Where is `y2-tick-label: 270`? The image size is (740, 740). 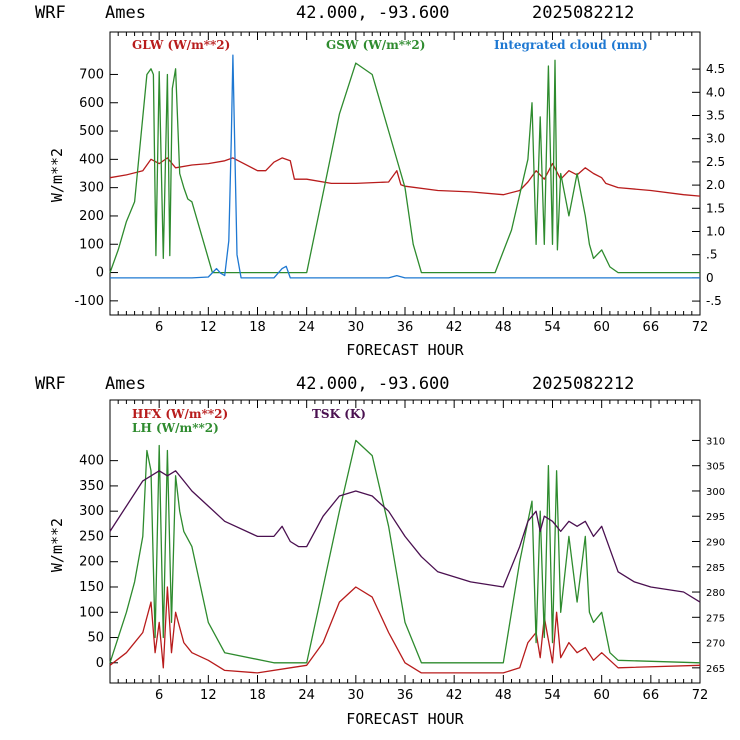 y2-tick-label: 270 is located at coordinates (715, 644).